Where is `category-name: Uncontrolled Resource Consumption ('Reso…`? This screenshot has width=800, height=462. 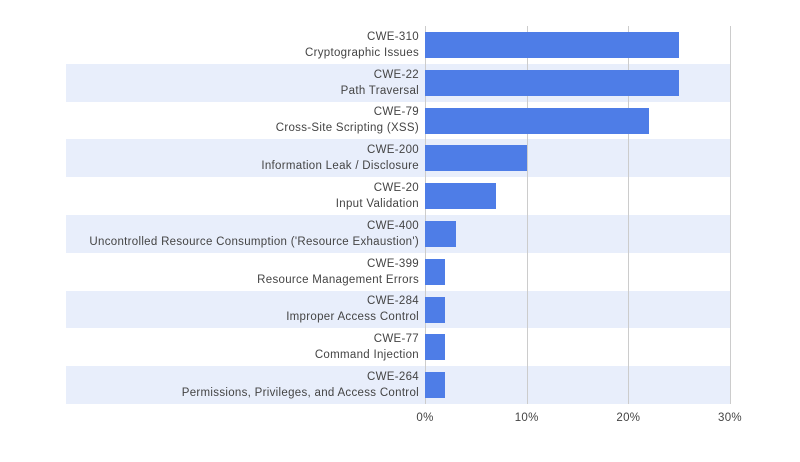 category-name: Uncontrolled Resource Consumption ('Reso… is located at coordinates (254, 241).